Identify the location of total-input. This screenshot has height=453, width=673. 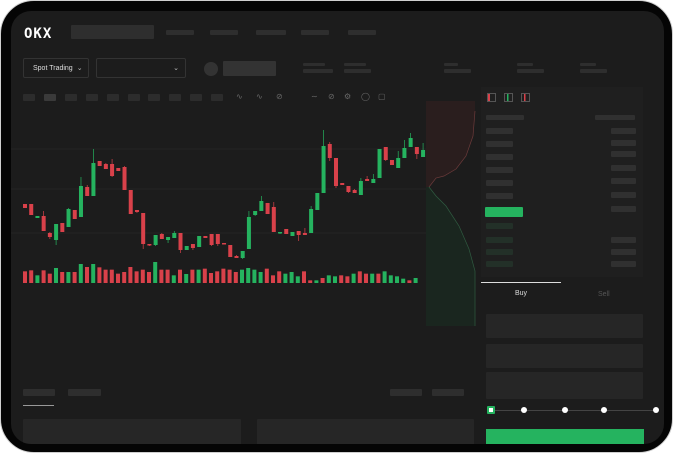
(564, 385).